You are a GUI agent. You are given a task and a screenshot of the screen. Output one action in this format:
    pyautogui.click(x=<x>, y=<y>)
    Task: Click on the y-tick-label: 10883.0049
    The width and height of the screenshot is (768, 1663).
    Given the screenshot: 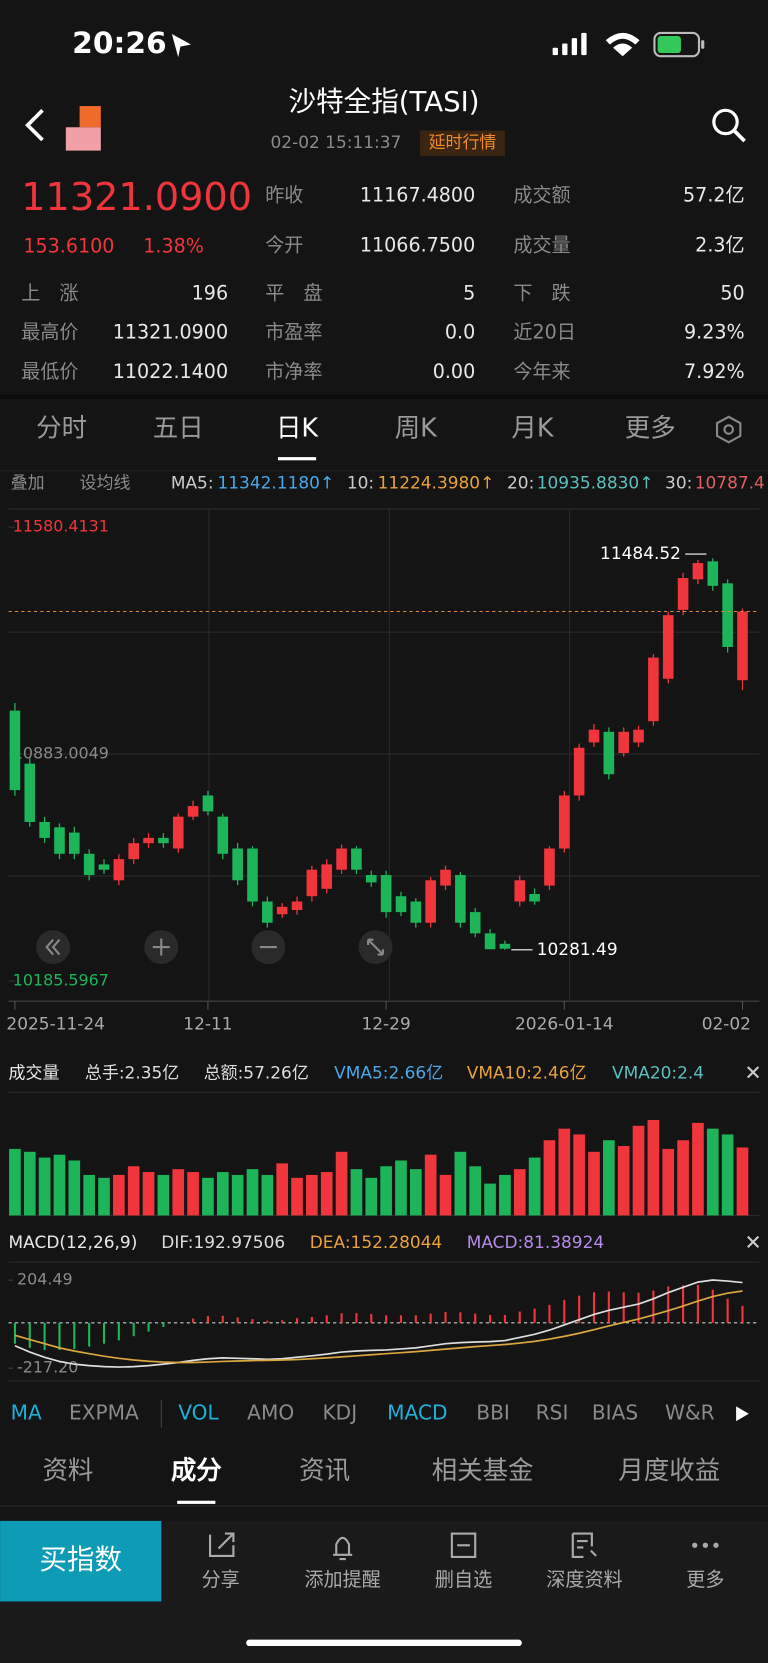 What is the action you would take?
    pyautogui.click(x=61, y=753)
    